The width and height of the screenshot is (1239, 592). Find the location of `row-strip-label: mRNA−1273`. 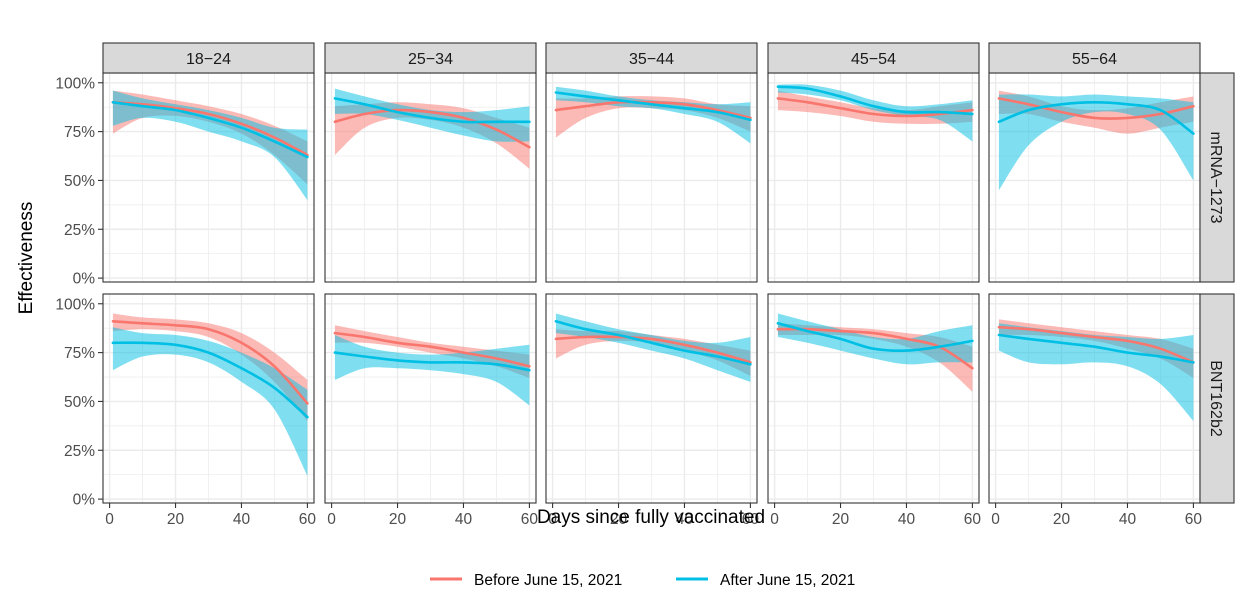

row-strip-label: mRNA−1273 is located at coordinates (1215, 177).